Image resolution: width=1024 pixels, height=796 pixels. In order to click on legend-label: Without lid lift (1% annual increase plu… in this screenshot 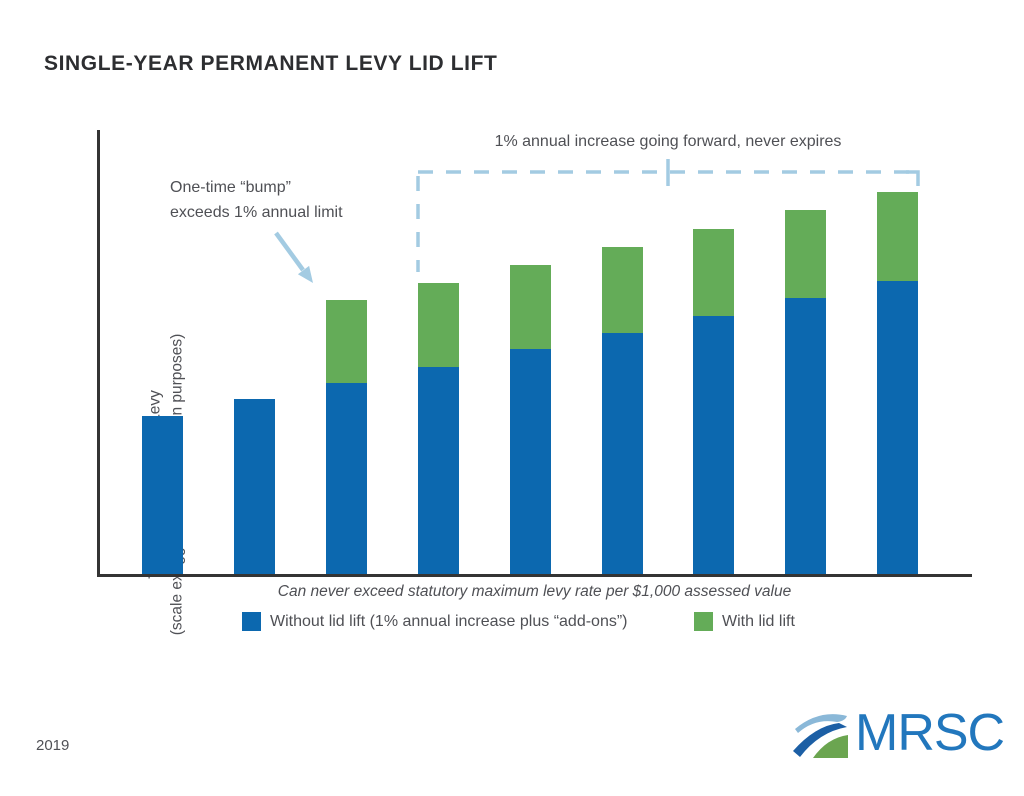, I will do `click(449, 621)`.